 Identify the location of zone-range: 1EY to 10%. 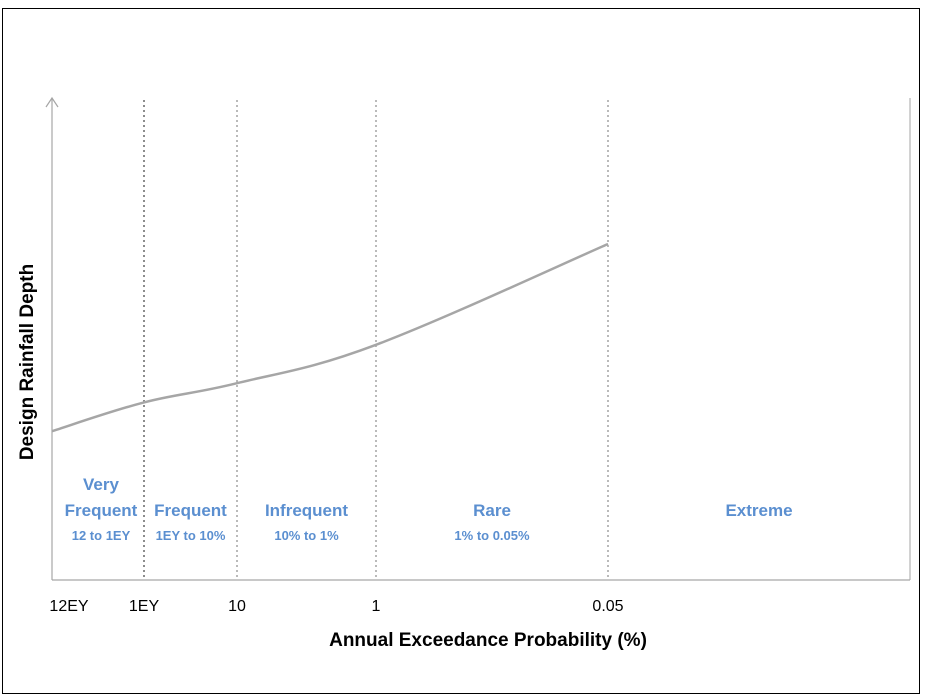
(191, 535).